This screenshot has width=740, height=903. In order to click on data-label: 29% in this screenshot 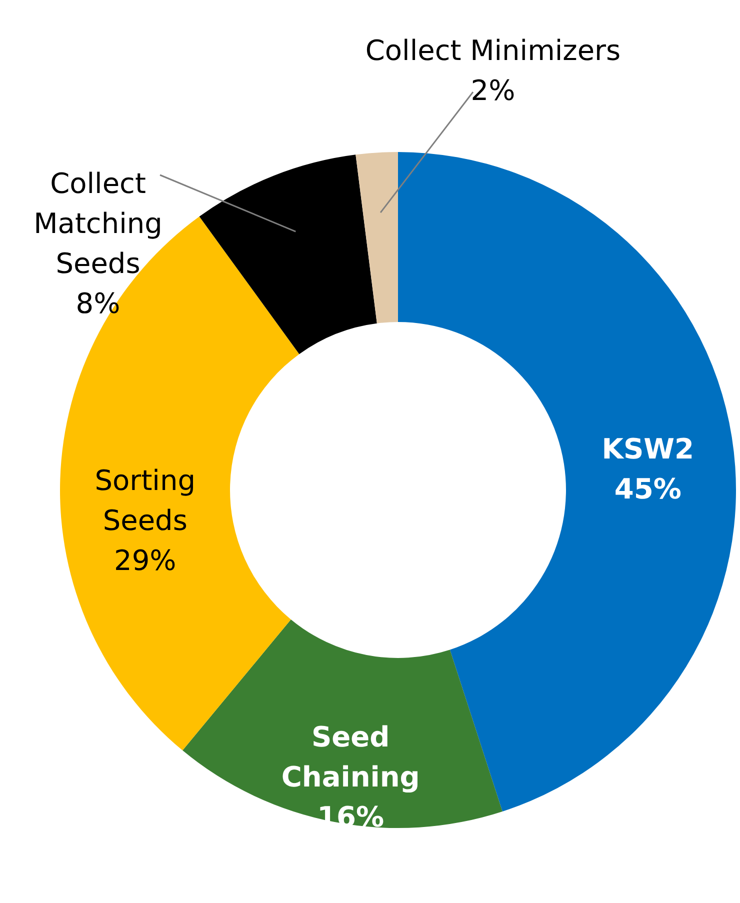, I will do `click(145, 561)`.